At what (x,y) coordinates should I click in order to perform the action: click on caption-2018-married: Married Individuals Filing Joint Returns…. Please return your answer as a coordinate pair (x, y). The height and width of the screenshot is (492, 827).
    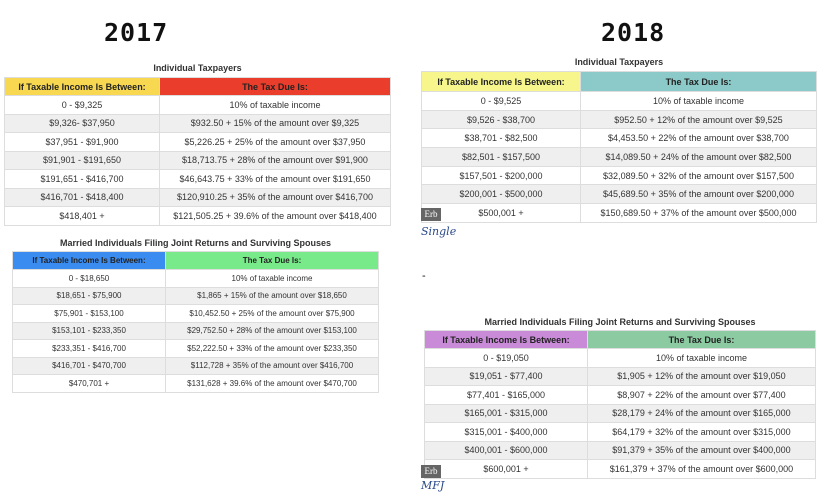
    Looking at the image, I should click on (620, 322).